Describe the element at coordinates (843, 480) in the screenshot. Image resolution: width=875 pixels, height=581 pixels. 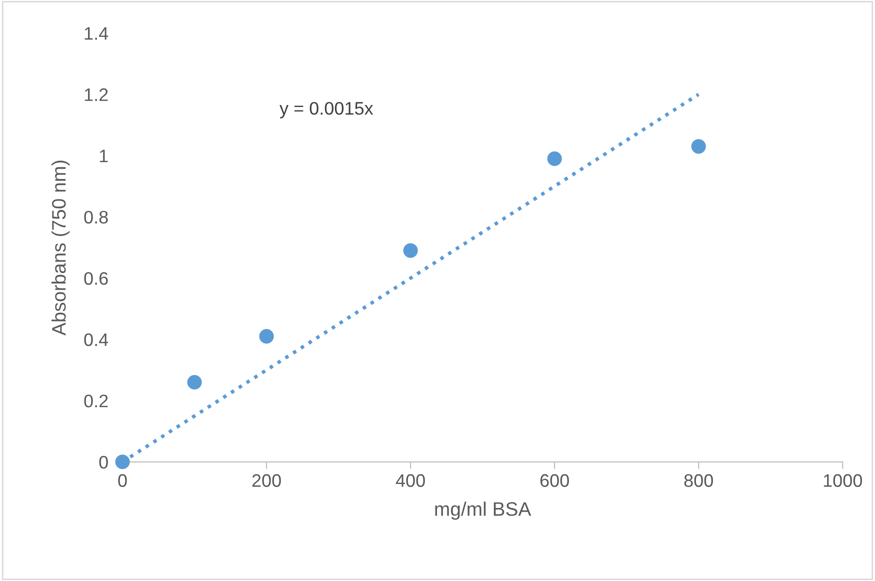
I see `x-tick-label: 1000` at that location.